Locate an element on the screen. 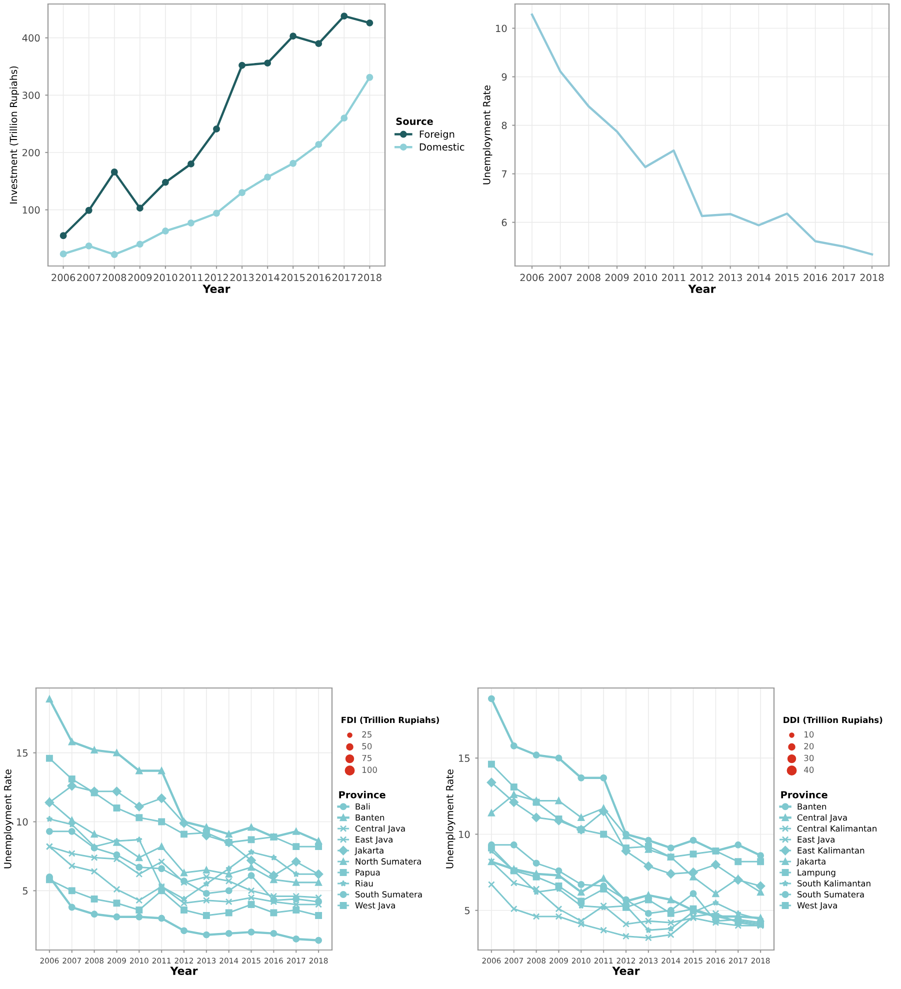 The width and height of the screenshot is (901, 989). text: FDI (Trillion Rupiahs) is located at coordinates (390, 720).